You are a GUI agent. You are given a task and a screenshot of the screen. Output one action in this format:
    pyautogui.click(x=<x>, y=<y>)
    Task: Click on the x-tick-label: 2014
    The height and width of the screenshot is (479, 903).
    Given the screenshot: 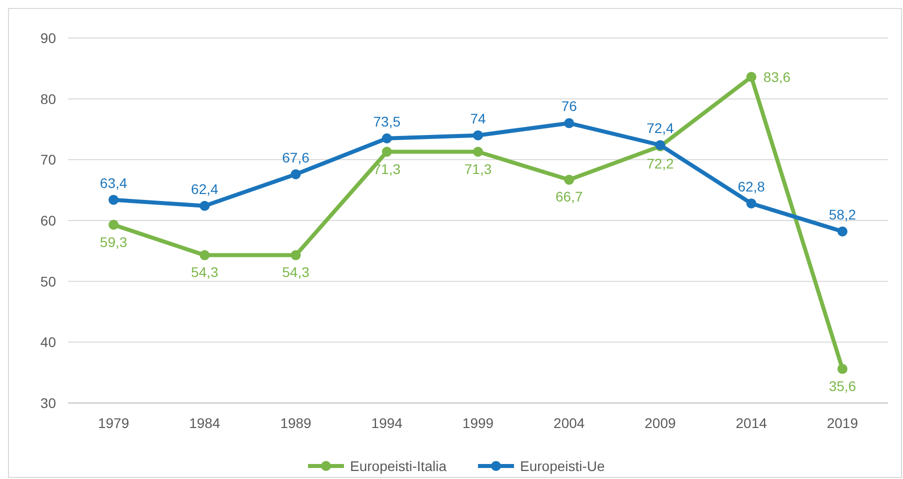 What is the action you would take?
    pyautogui.click(x=752, y=423)
    